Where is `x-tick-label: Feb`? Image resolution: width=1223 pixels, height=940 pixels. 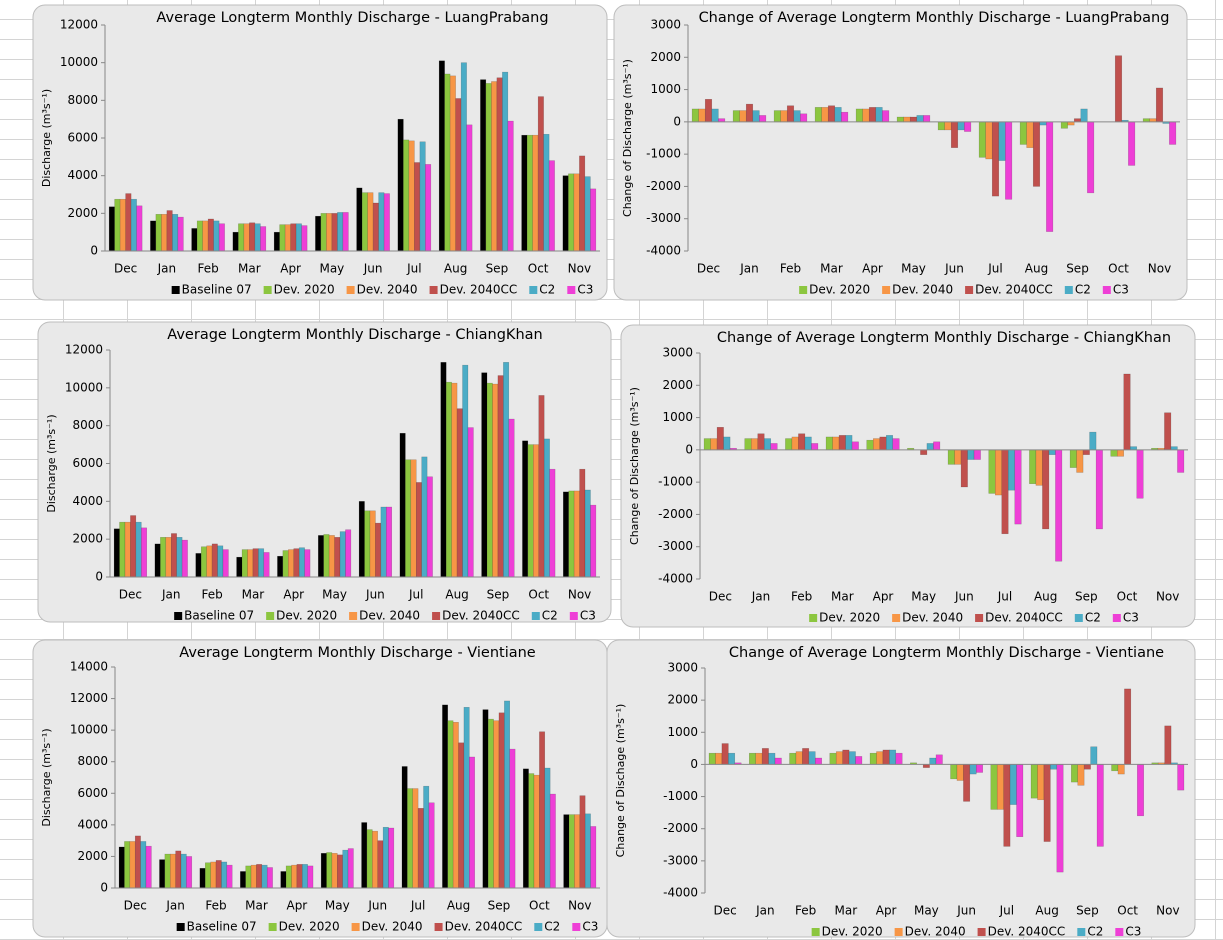 x-tick-label: Feb is located at coordinates (805, 911).